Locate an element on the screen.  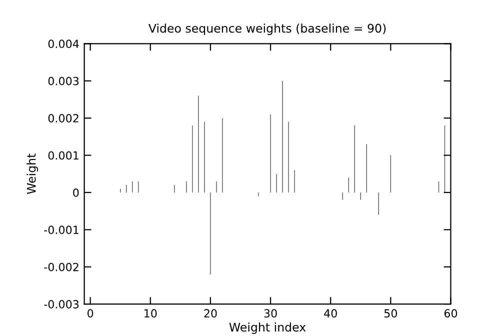
x-axis-title: Weight index is located at coordinates (267, 328).